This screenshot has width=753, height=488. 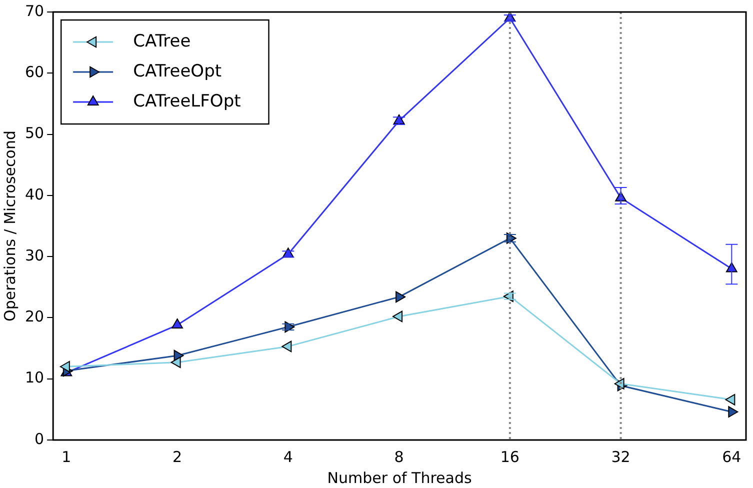 I want to click on y-tick-label: 10, so click(x=34, y=377).